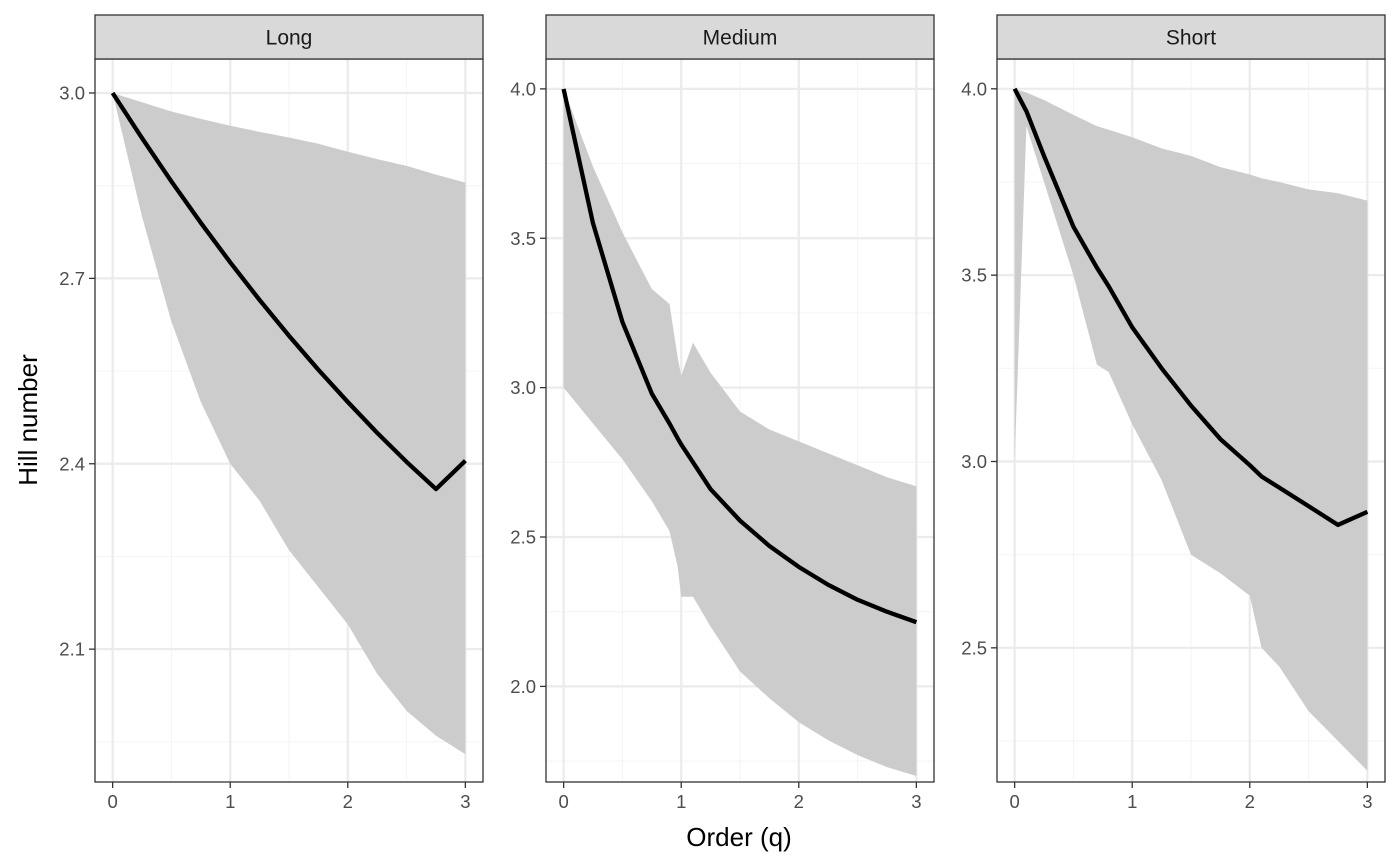  What do you see at coordinates (72, 463) in the screenshot?
I see `y-tick-label: 2.4` at bounding box center [72, 463].